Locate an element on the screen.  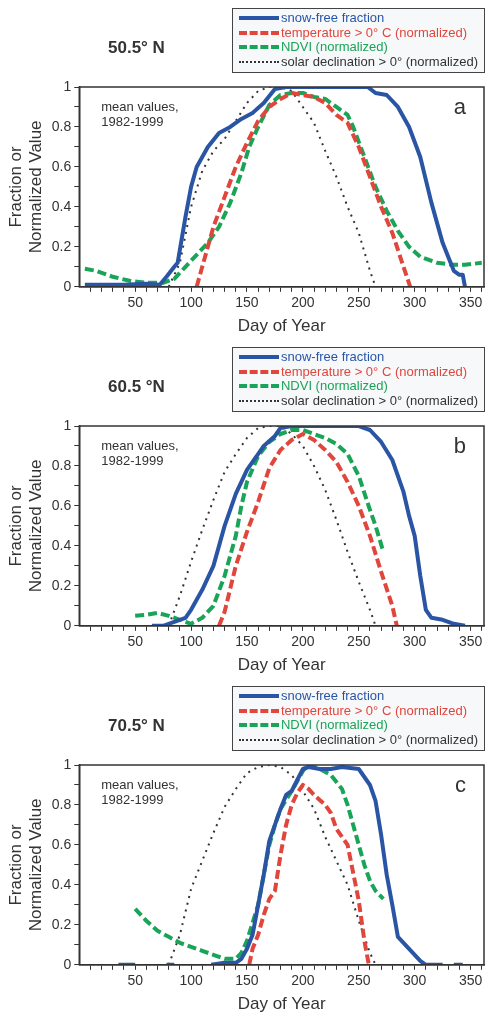
chart-title: 60.5 °N is located at coordinates (136, 387).